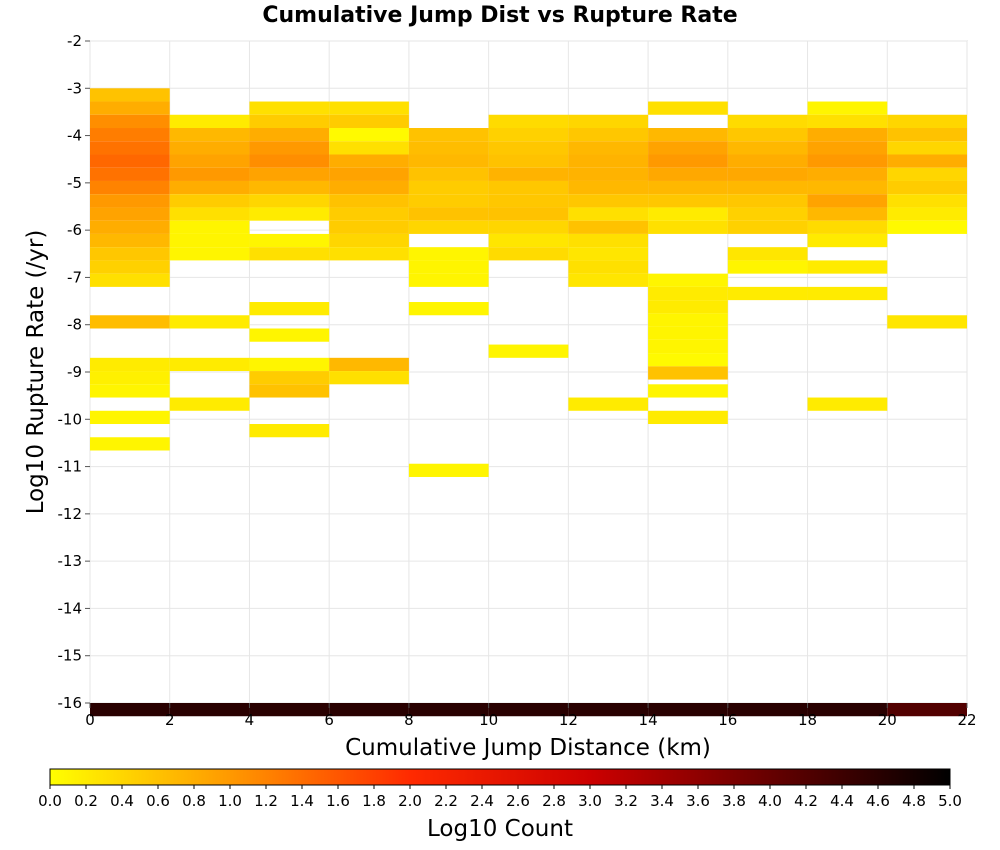  Describe the element at coordinates (806, 801) in the screenshot. I see `colorbar-tick-label: 4.2` at that location.